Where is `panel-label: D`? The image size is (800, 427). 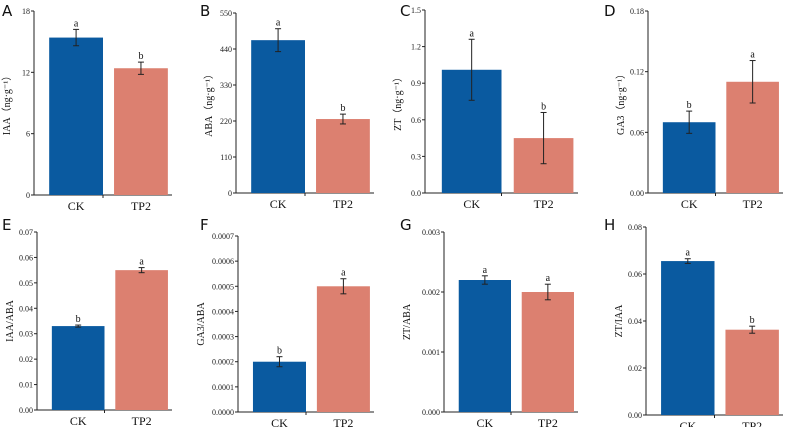
panel-label: D is located at coordinates (610, 11).